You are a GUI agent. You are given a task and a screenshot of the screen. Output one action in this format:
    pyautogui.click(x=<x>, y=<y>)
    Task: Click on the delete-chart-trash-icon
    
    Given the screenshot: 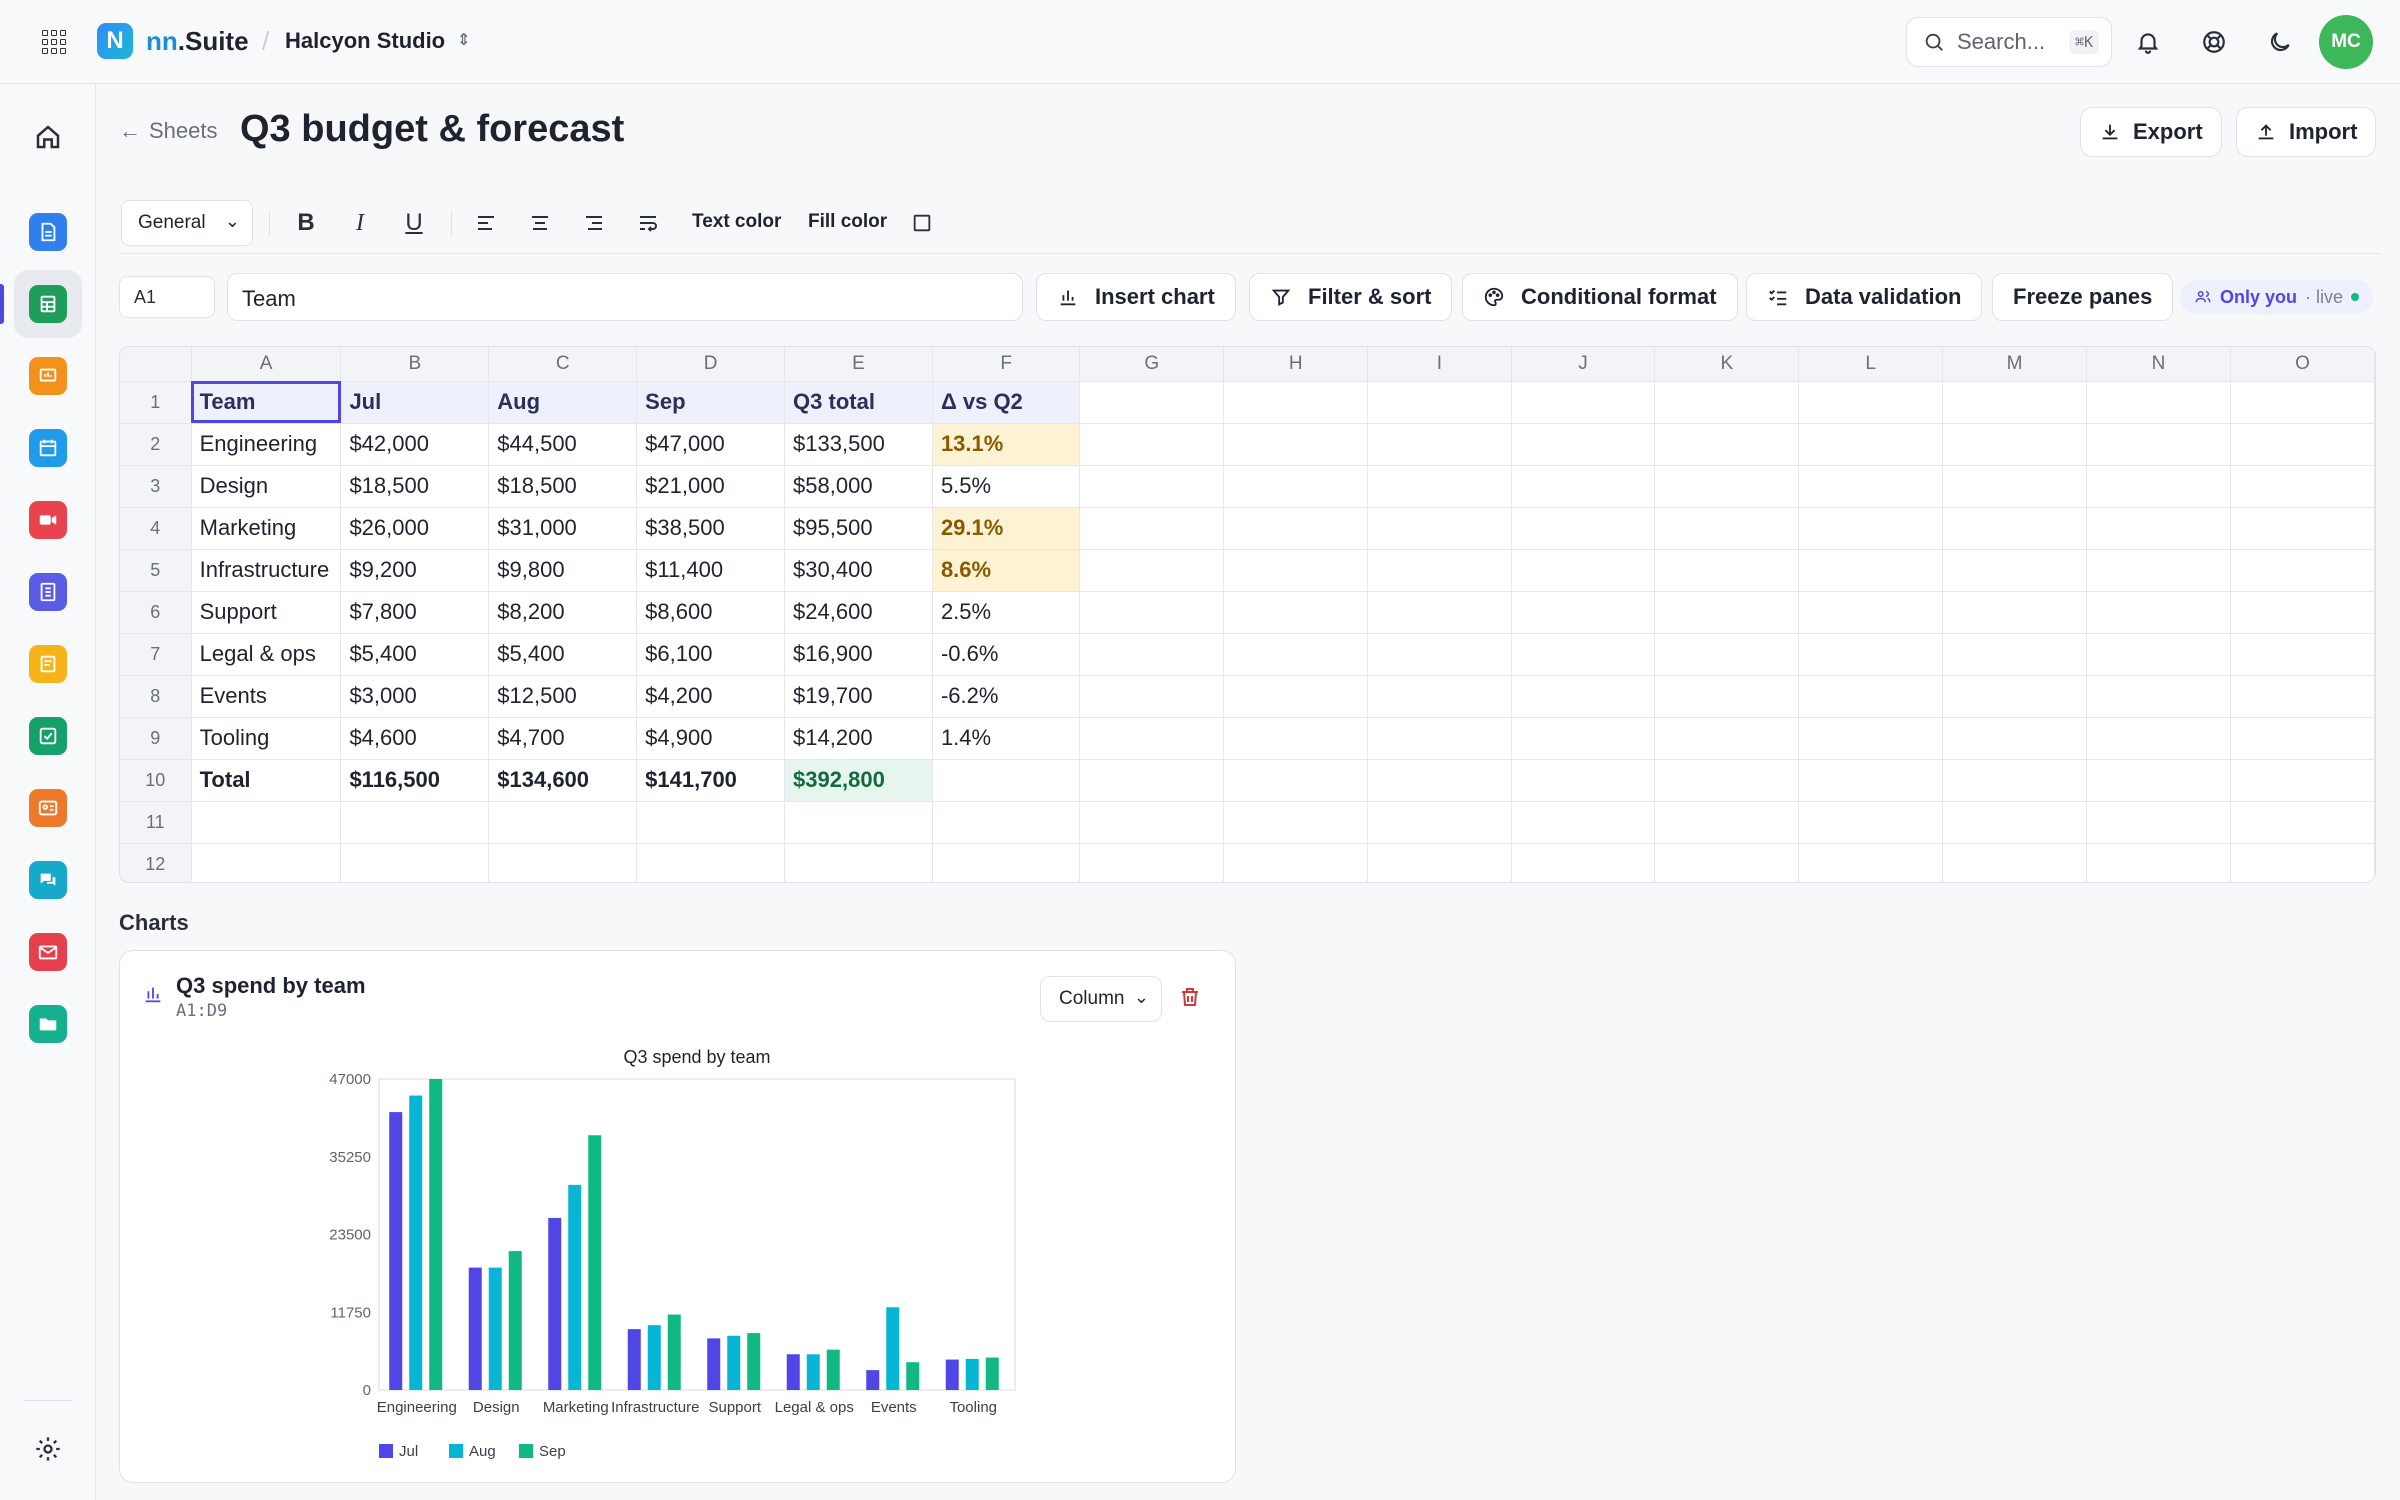 What is the action you would take?
    pyautogui.click(x=1190, y=997)
    